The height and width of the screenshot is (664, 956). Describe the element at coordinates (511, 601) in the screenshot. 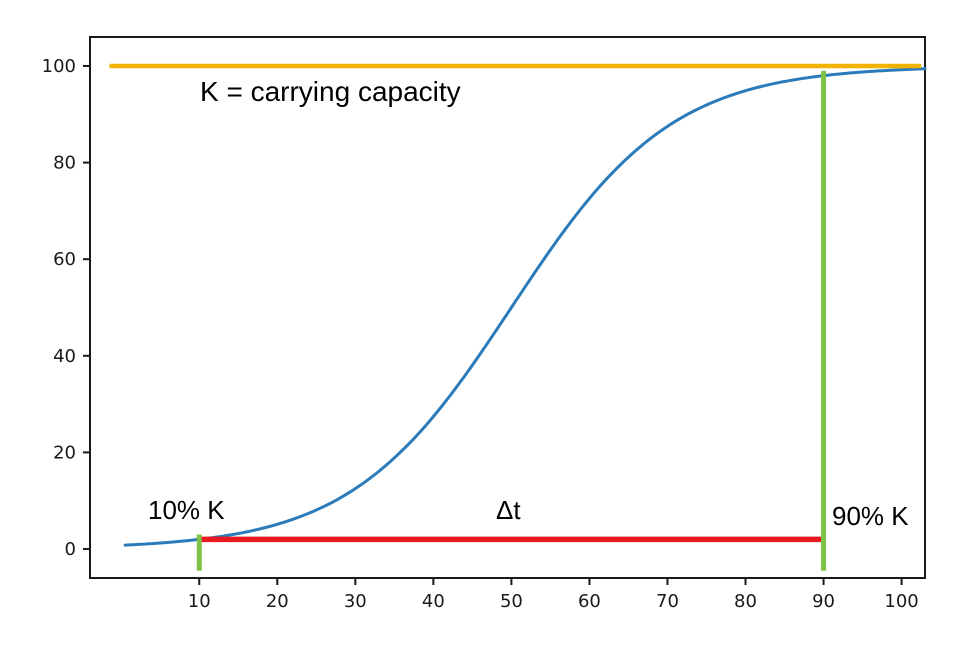

I see `x-tick-label: 50` at that location.